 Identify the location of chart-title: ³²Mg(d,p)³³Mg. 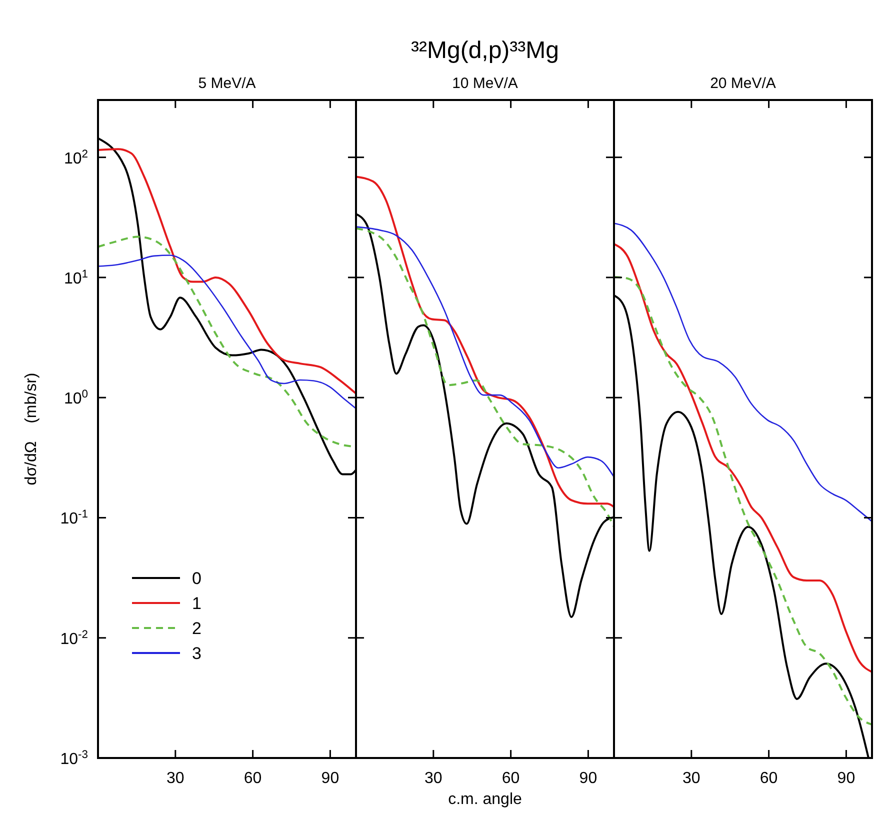
(485, 50).